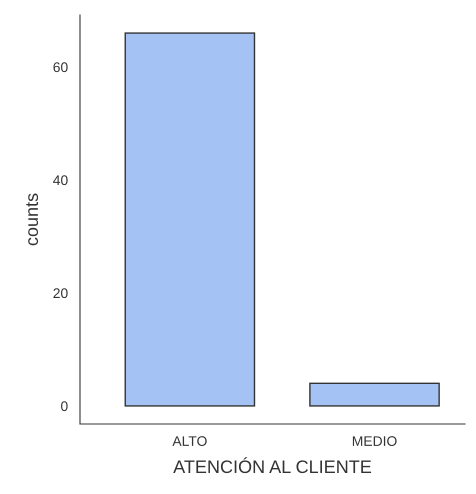 This screenshot has height=494, width=476. What do you see at coordinates (64, 406) in the screenshot?
I see `y-tick-label: 0` at bounding box center [64, 406].